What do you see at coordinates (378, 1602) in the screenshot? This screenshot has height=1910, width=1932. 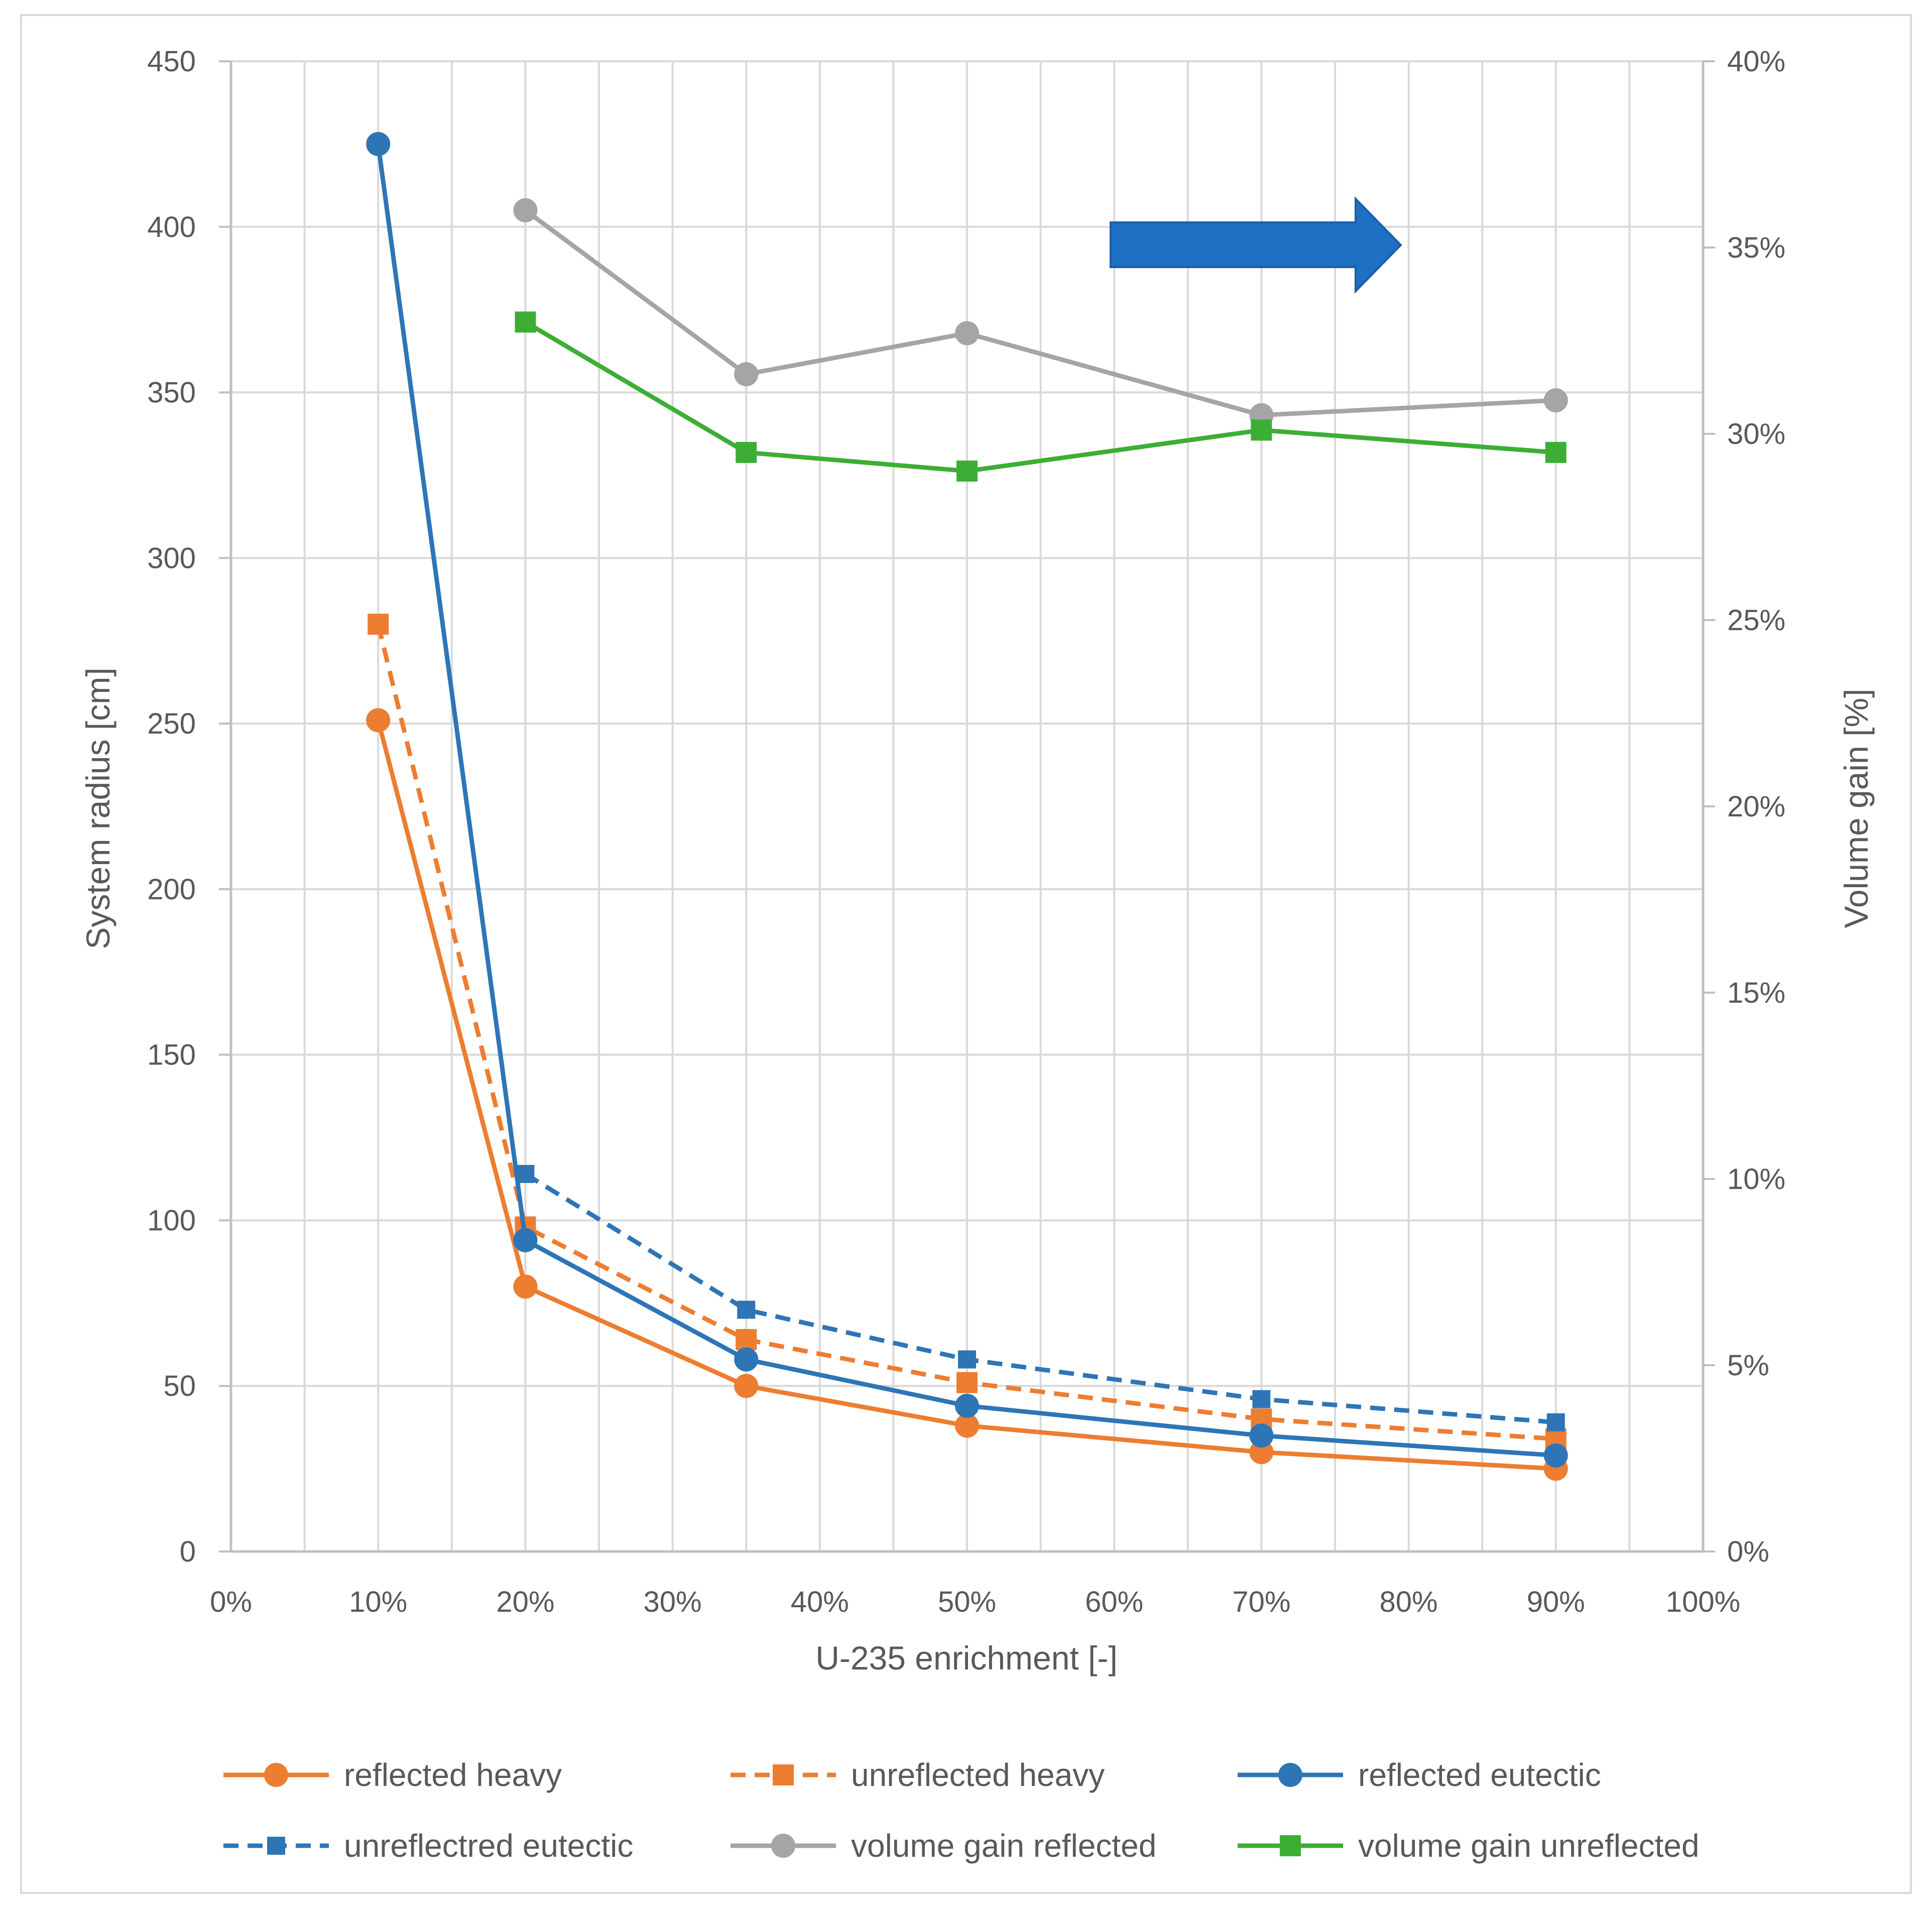 I see `x-tick-label: 10%` at bounding box center [378, 1602].